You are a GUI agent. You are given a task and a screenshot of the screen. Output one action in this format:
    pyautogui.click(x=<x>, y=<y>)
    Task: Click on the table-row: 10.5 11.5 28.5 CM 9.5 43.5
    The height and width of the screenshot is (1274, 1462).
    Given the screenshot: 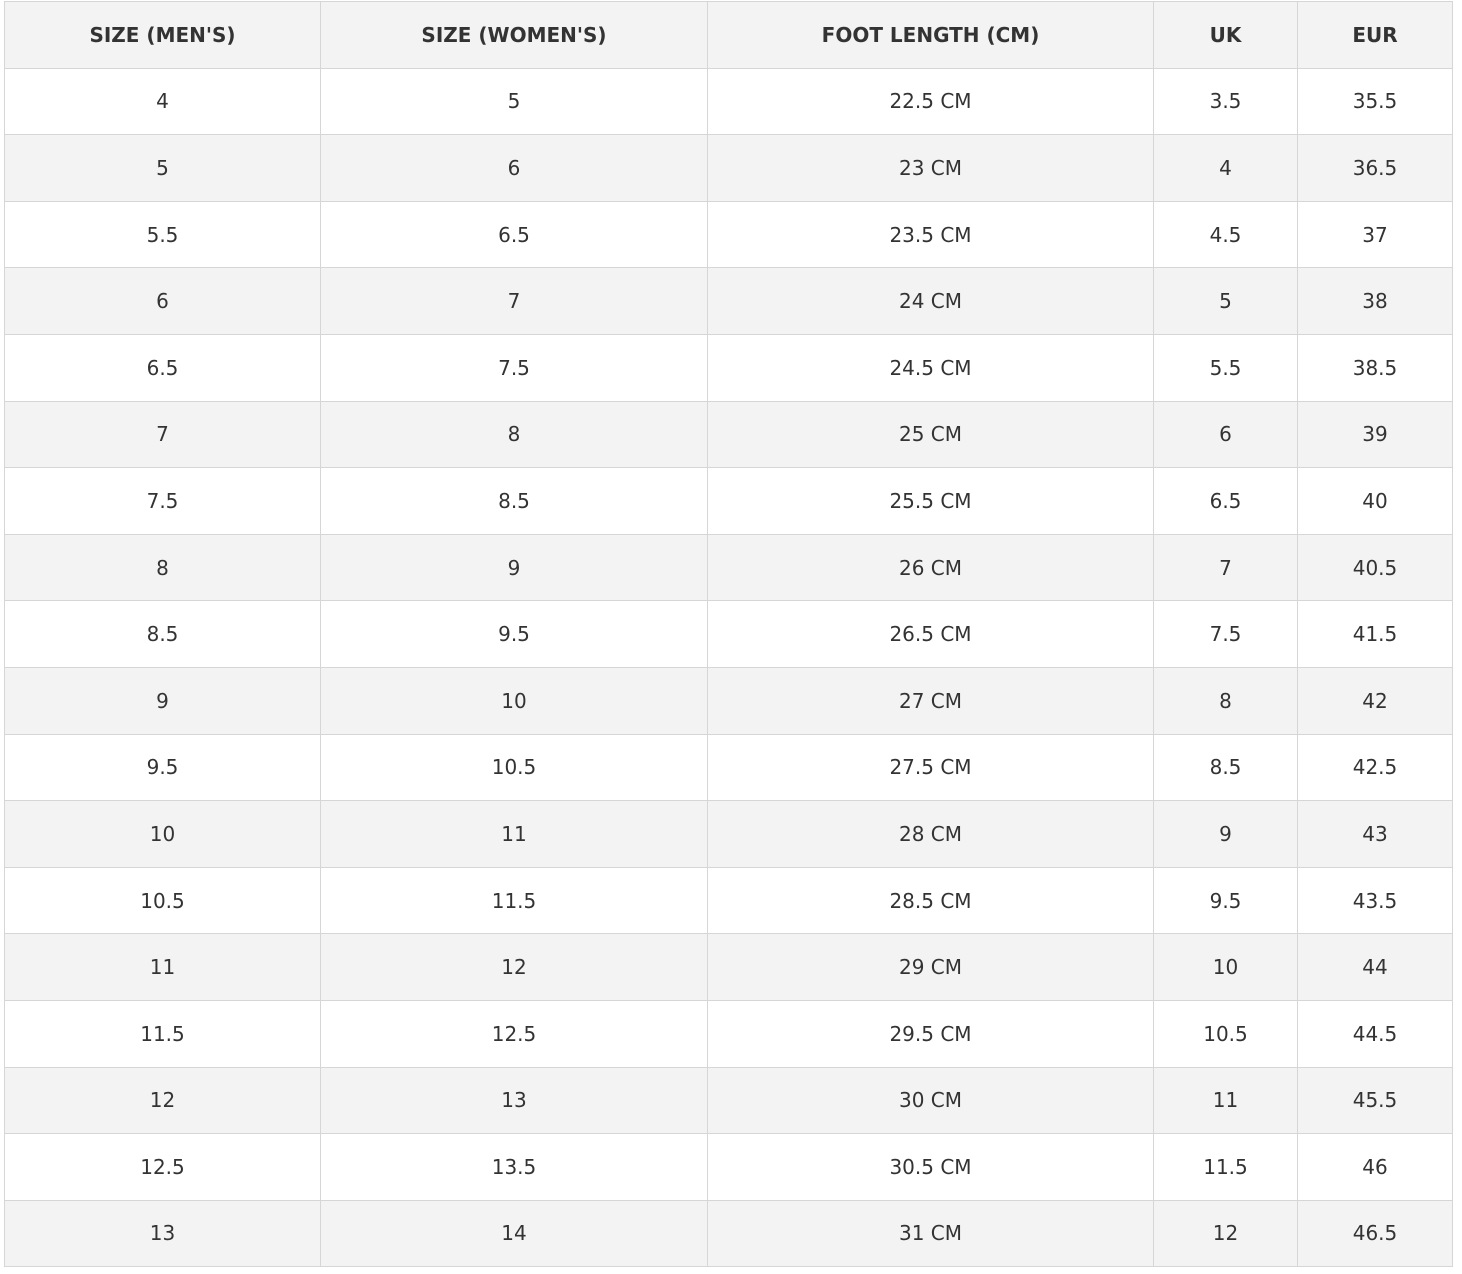 What is the action you would take?
    pyautogui.click(x=728, y=900)
    